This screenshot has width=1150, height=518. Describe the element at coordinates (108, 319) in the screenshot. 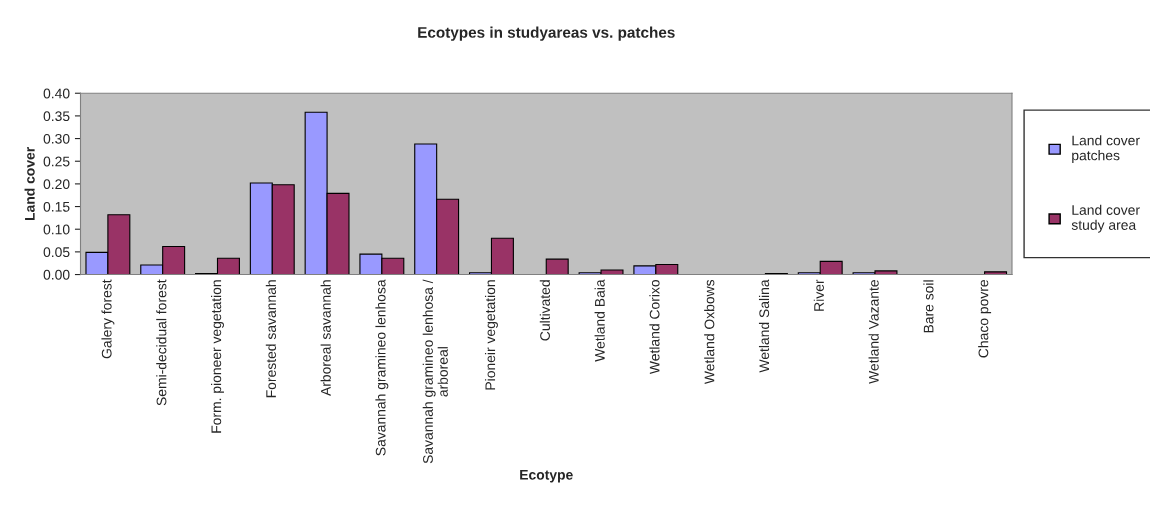

I see `x-tick-label: Galery forest` at that location.